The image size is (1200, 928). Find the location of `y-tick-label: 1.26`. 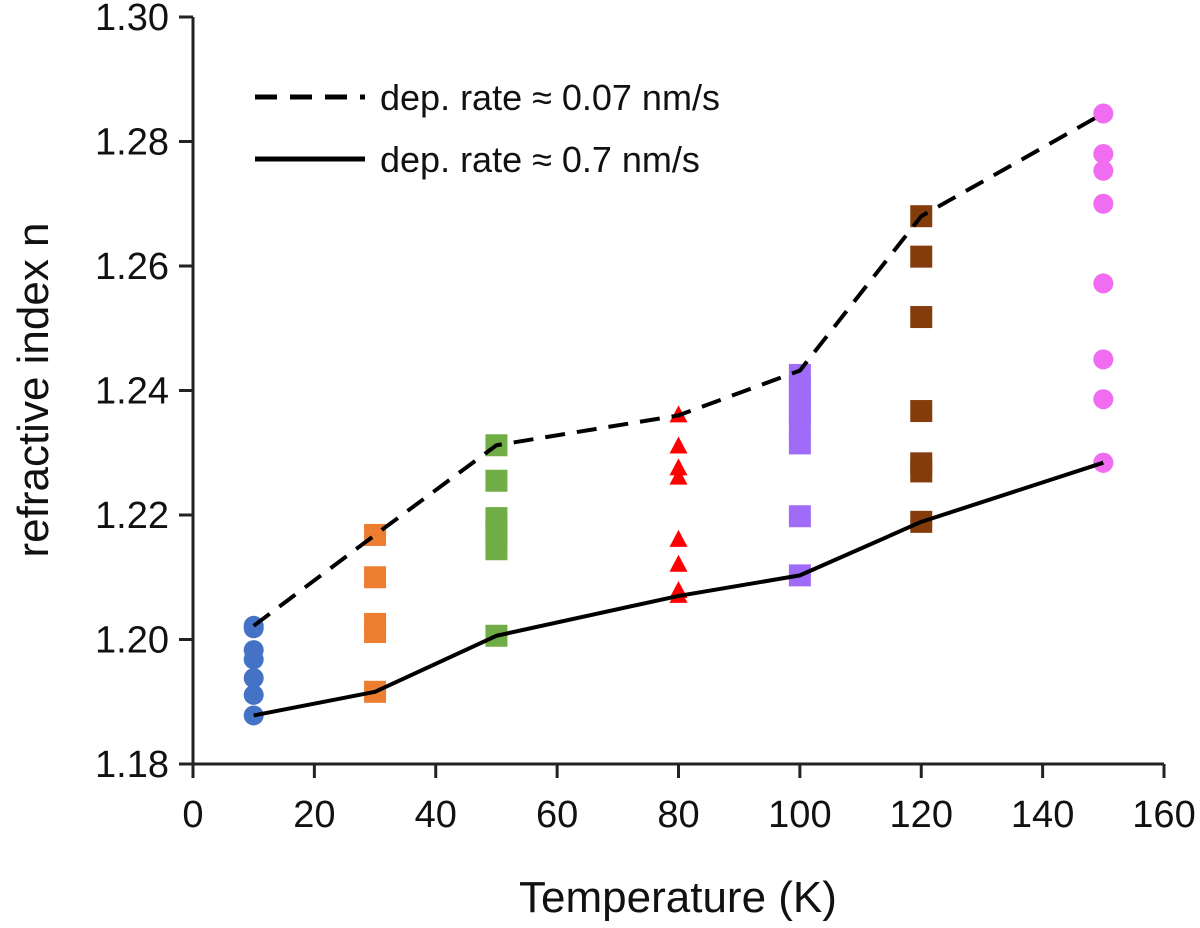

y-tick-label: 1.26 is located at coordinates (132, 267).